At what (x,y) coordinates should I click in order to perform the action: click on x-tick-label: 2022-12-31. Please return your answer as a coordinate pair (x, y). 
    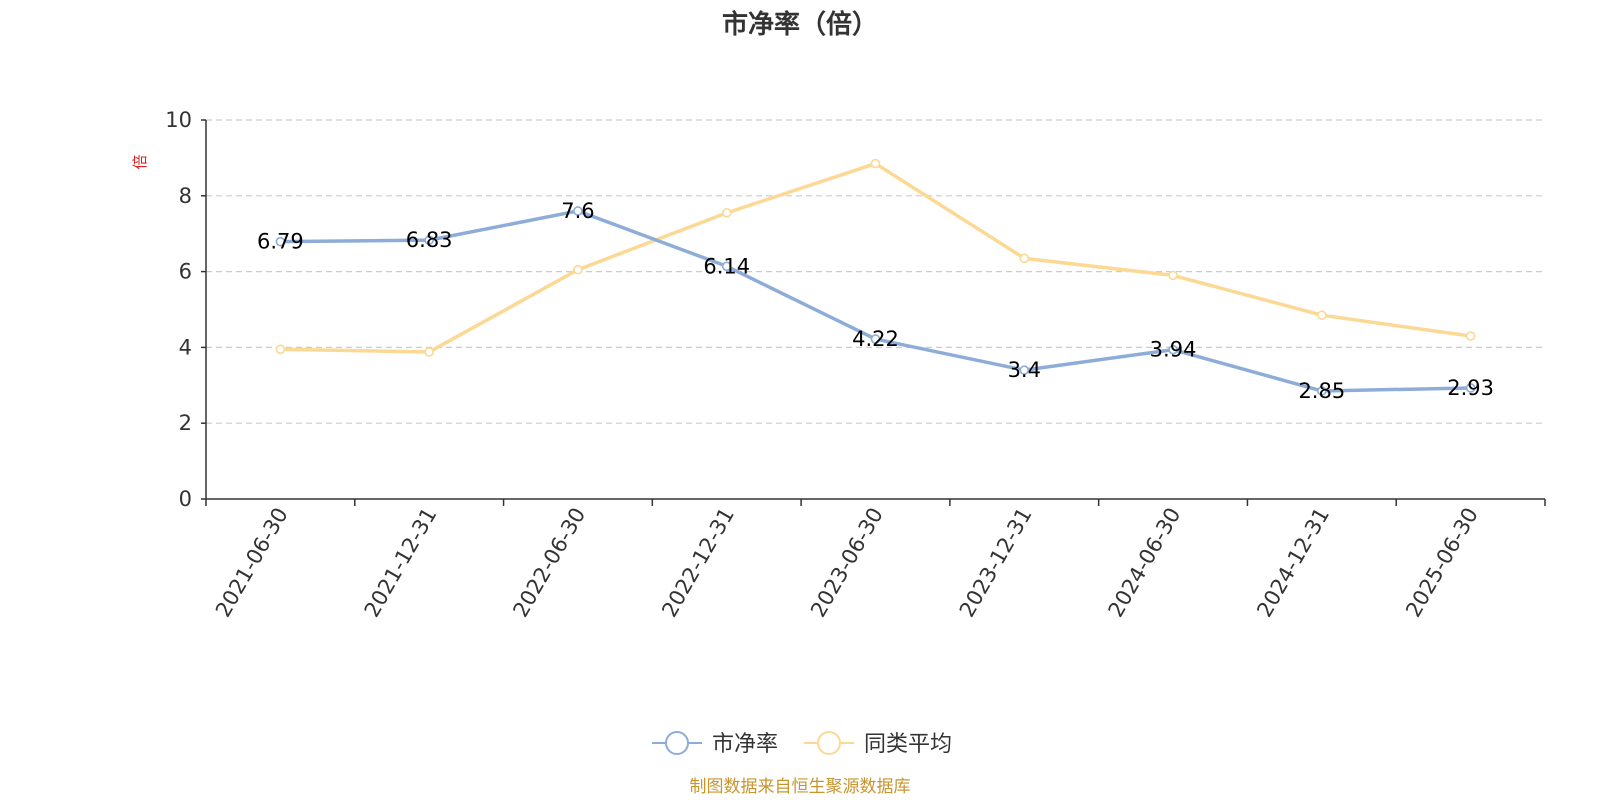
    Looking at the image, I should click on (698, 563).